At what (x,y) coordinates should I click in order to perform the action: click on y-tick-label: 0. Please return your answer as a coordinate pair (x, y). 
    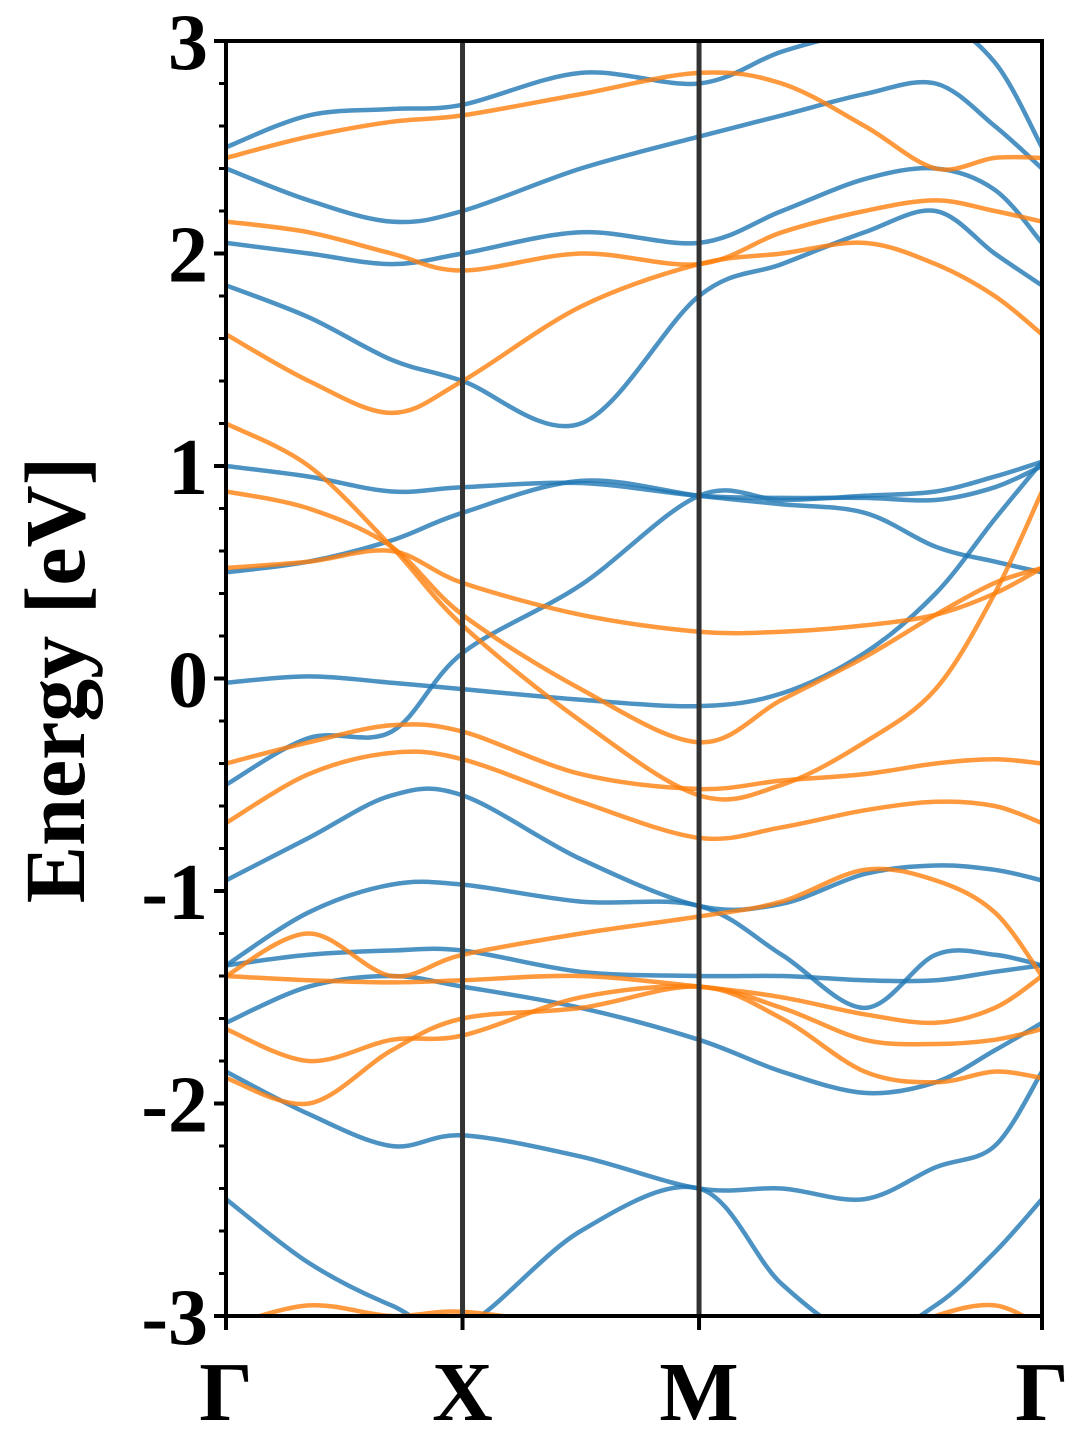
    Looking at the image, I should click on (188, 681).